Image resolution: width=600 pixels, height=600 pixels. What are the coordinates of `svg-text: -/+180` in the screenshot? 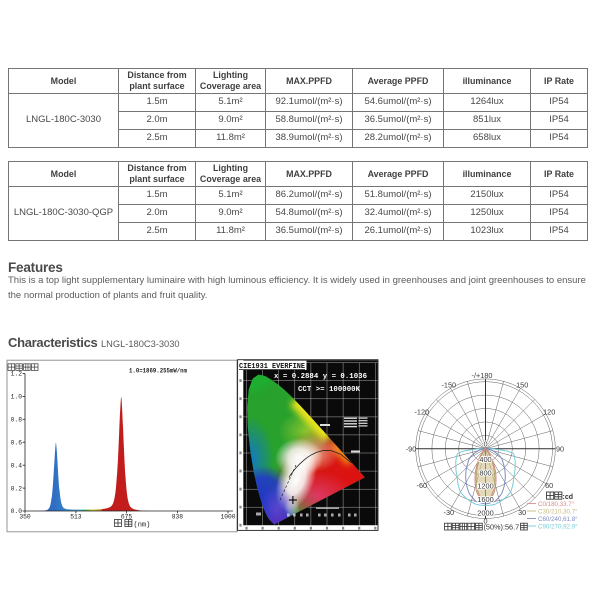 It's located at (482, 375).